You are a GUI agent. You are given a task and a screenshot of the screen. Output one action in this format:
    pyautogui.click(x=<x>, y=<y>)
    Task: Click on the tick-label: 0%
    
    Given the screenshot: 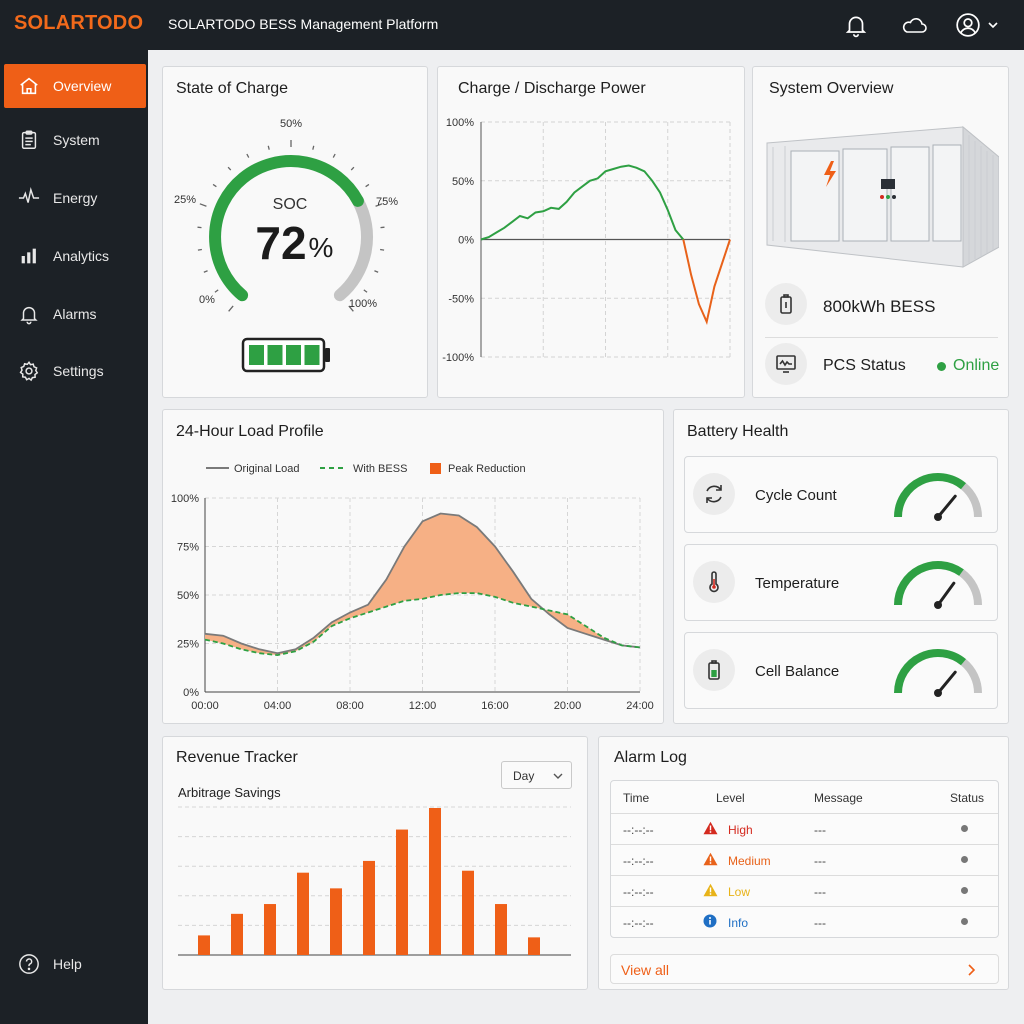 What is the action you would take?
    pyautogui.click(x=207, y=300)
    